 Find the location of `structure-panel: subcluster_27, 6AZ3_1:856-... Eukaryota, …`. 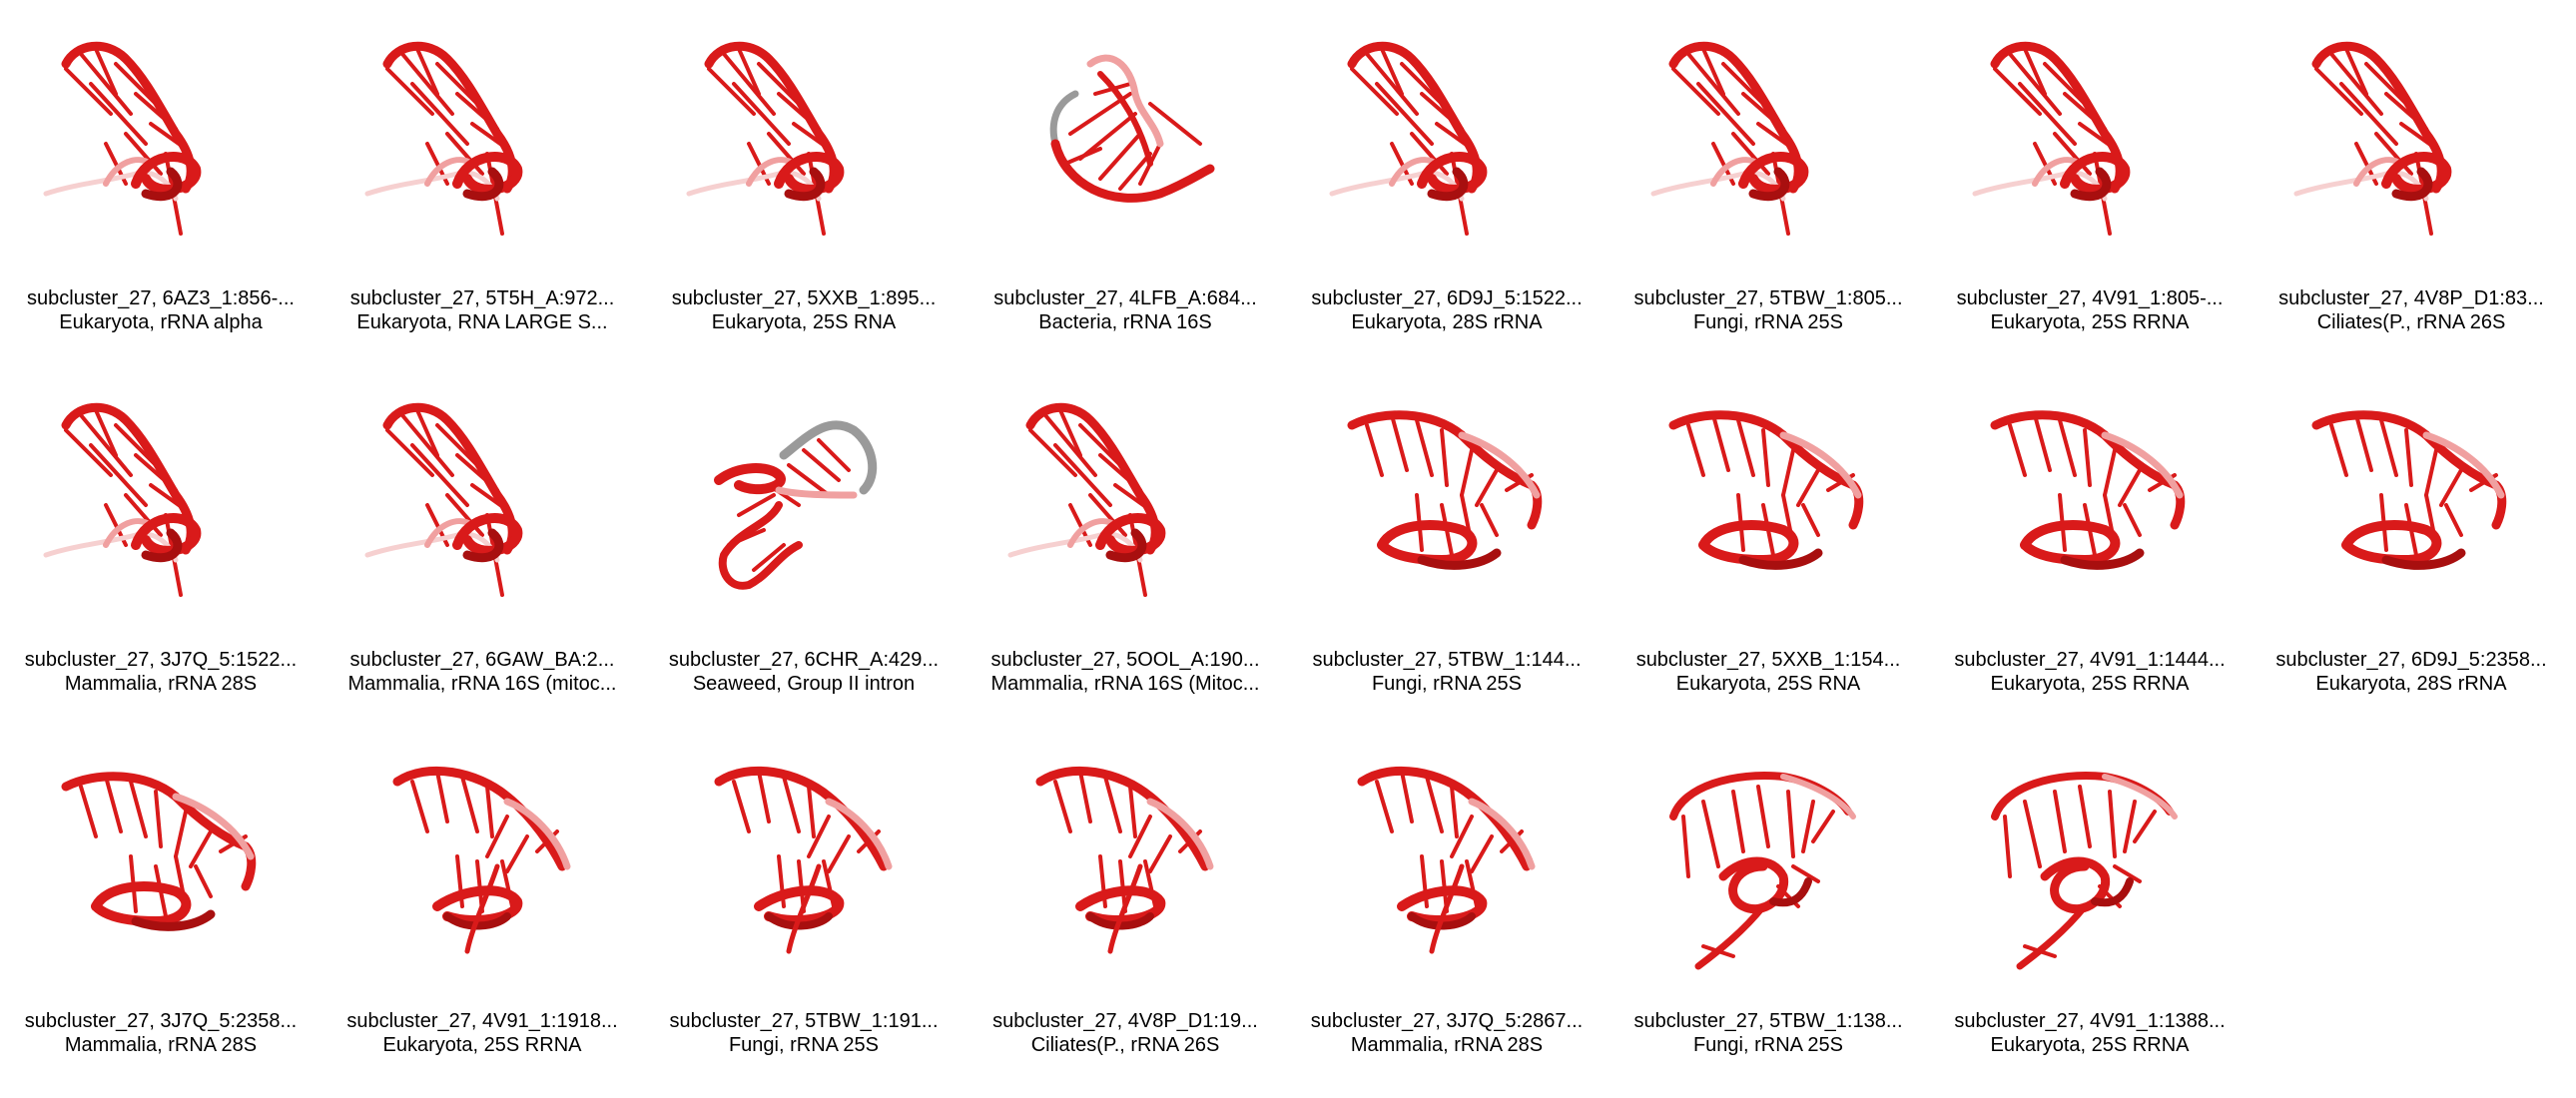

structure-panel: subcluster_27, 6AZ3_1:856-... Eukaryota, … is located at coordinates (161, 180).